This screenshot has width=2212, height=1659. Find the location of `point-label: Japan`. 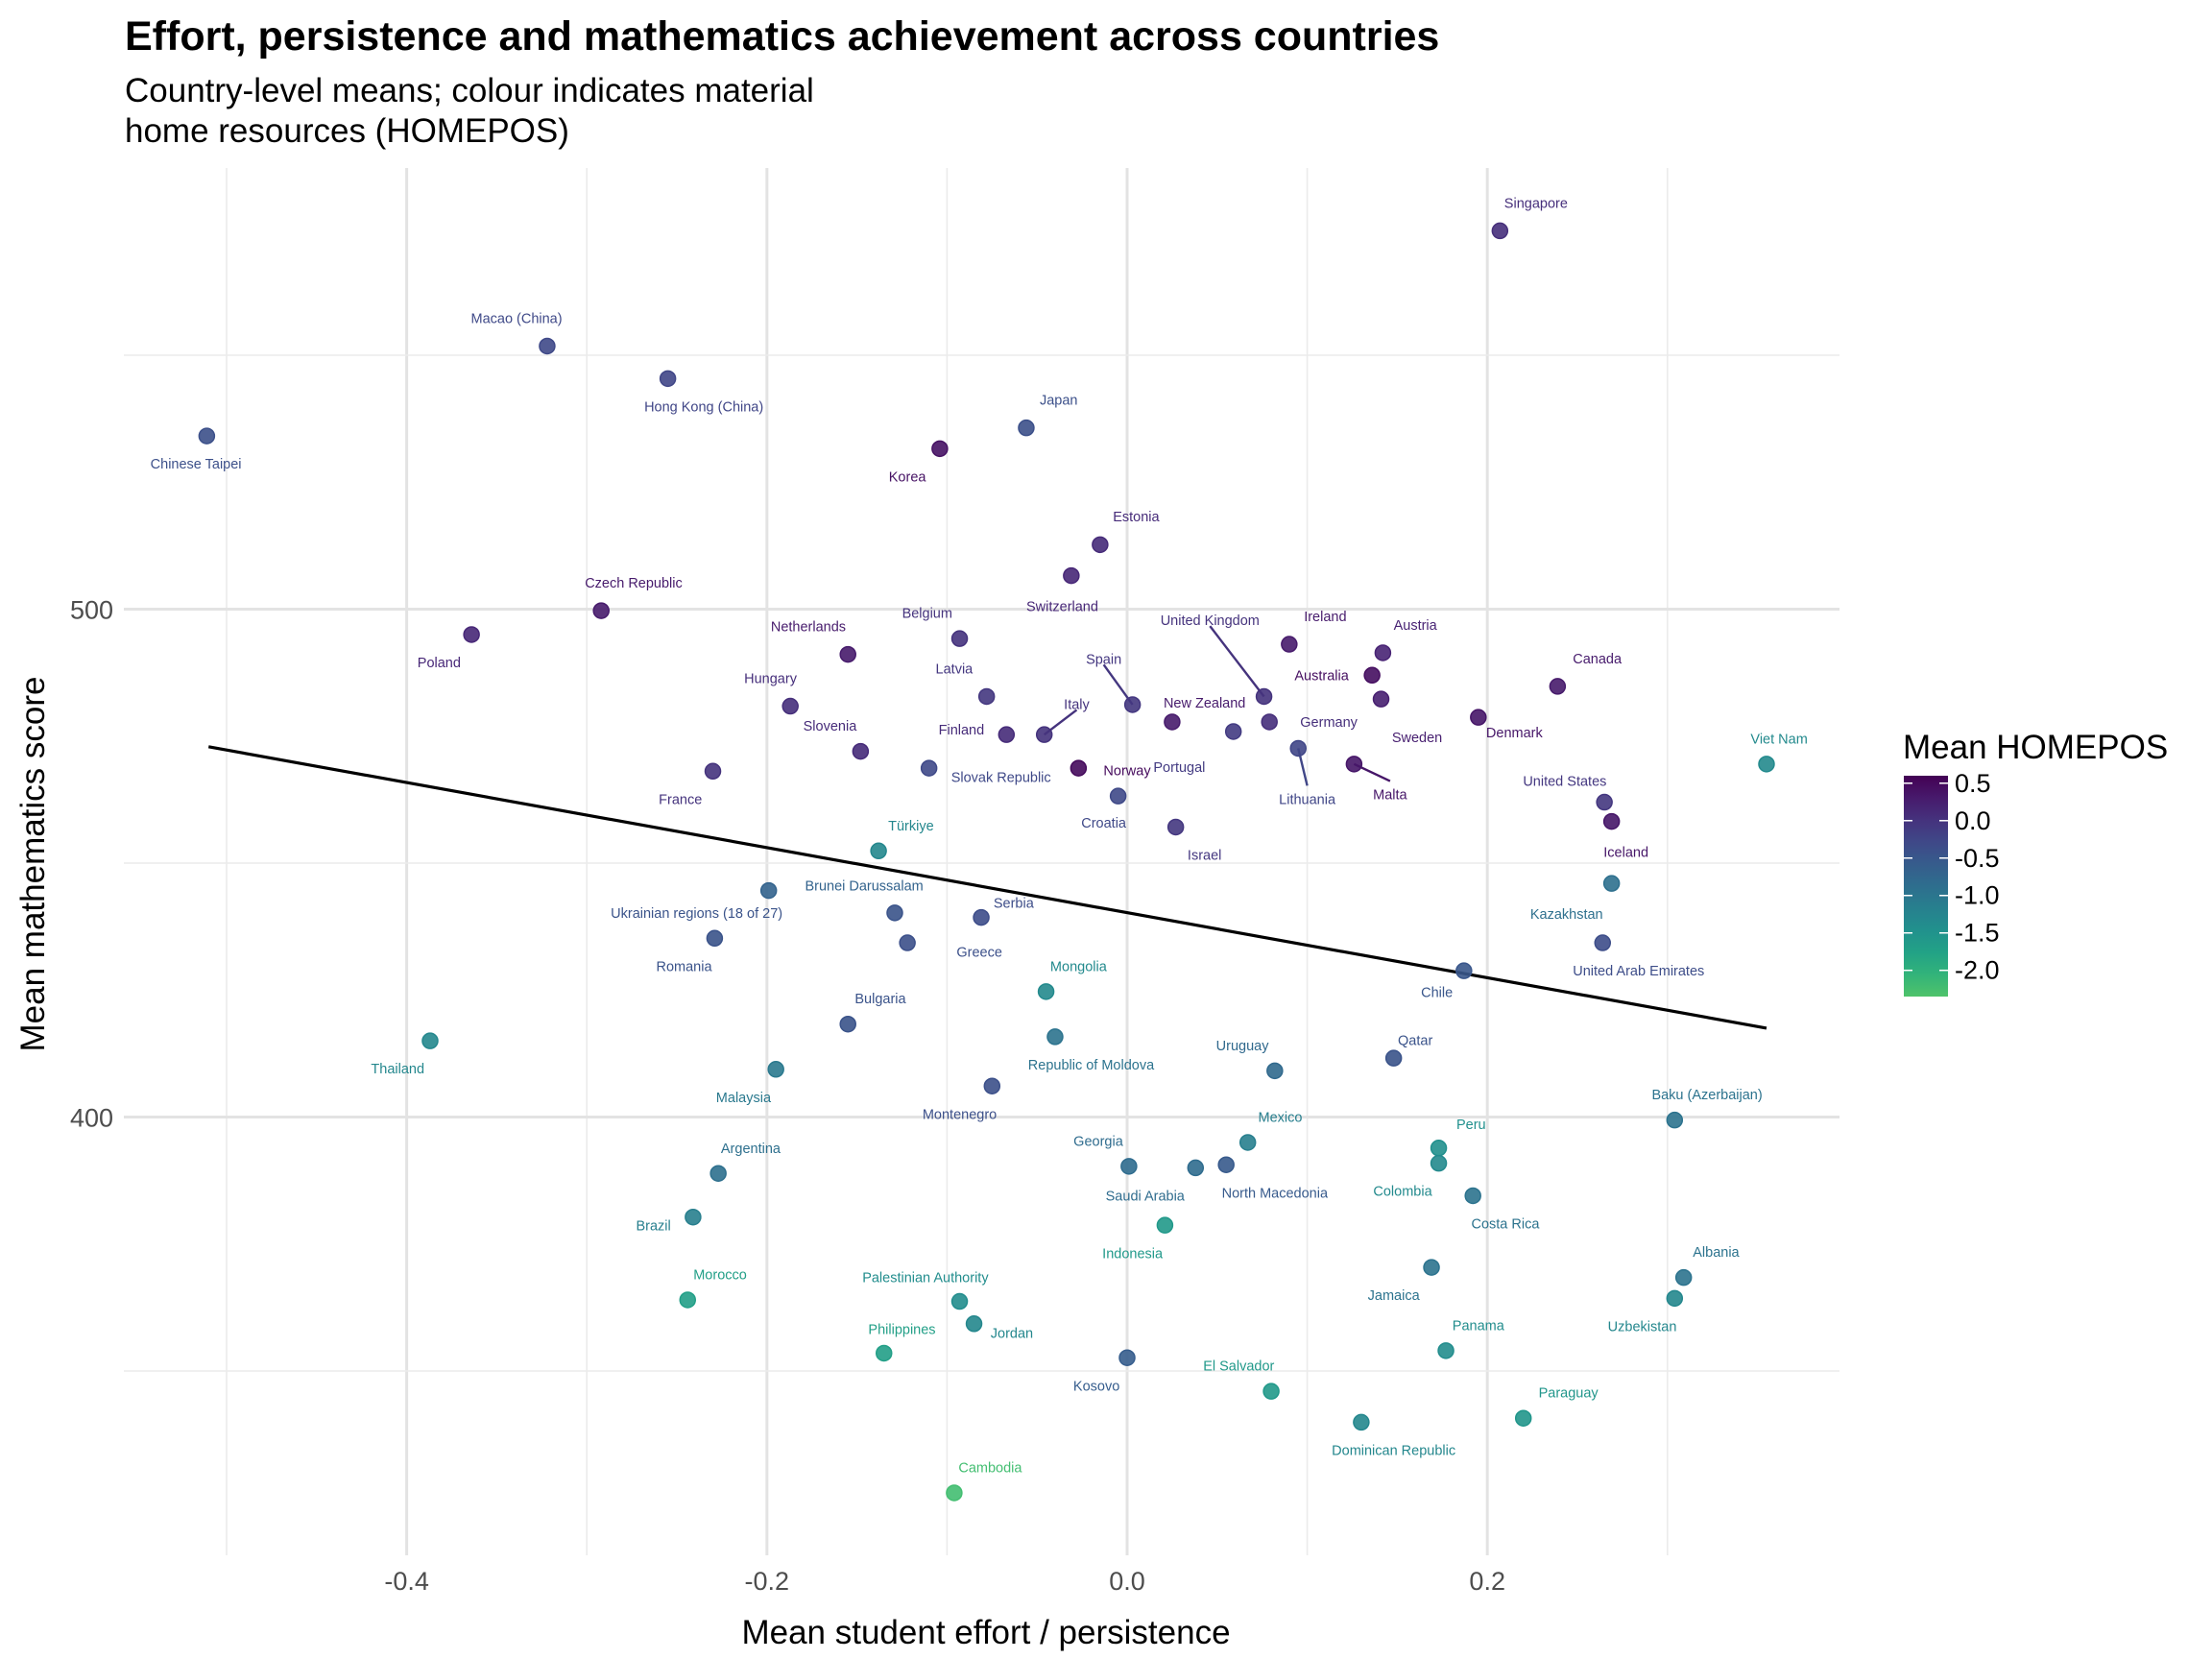

point-label: Japan is located at coordinates (1059, 401).